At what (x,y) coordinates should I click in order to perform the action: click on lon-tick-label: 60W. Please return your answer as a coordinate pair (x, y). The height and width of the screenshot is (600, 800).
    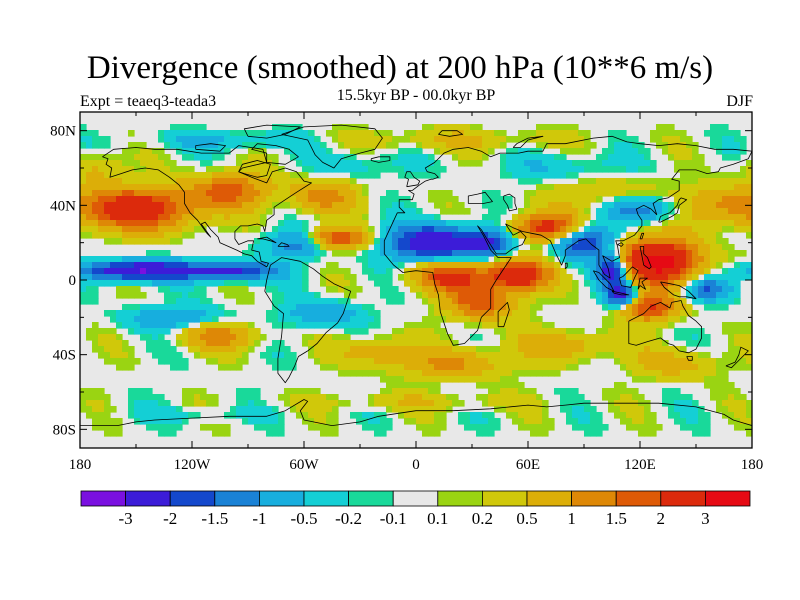
    Looking at the image, I should click on (304, 465).